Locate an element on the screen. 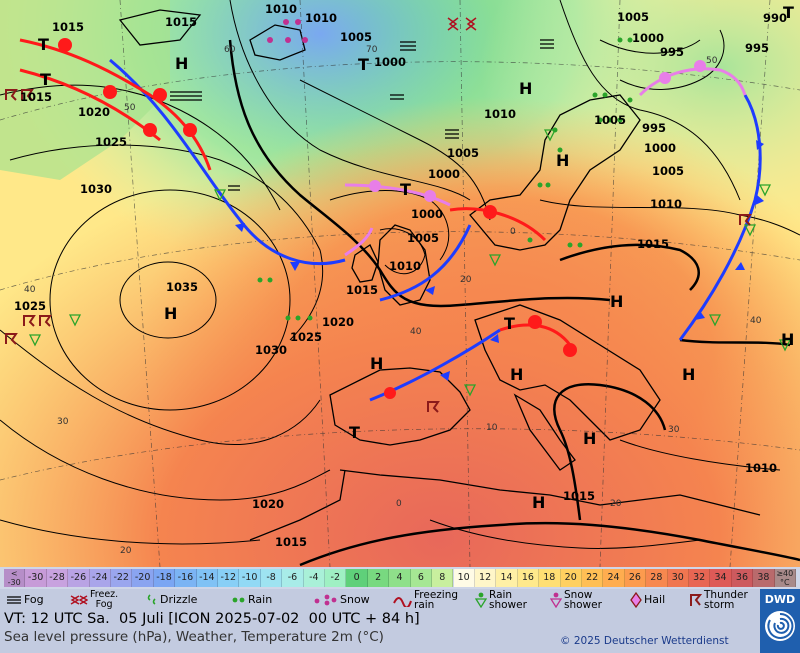 This screenshot has height=653, width=800. isobar-label: 1030 is located at coordinates (96, 189).